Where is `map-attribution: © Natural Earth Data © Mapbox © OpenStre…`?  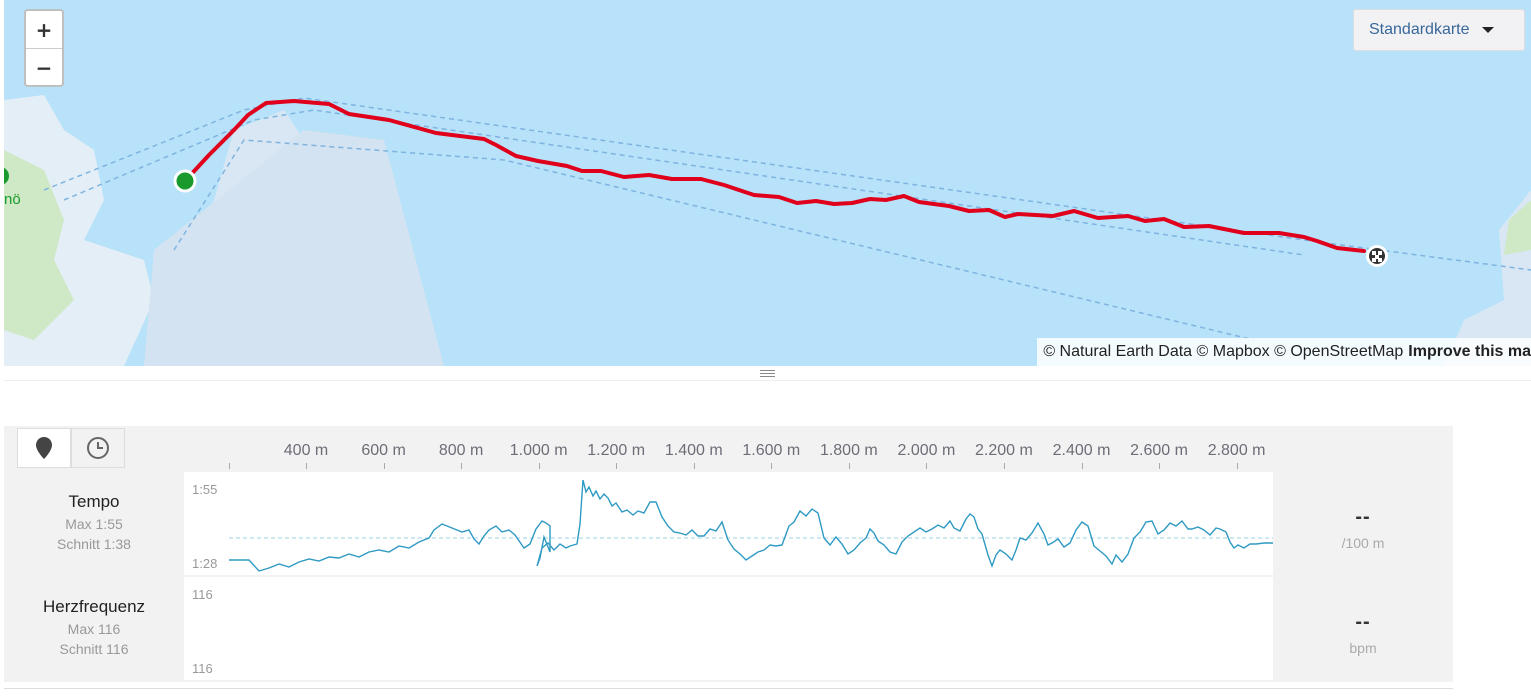
map-attribution: © Natural Earth Data © Mapbox © OpenStre… is located at coordinates (1284, 352).